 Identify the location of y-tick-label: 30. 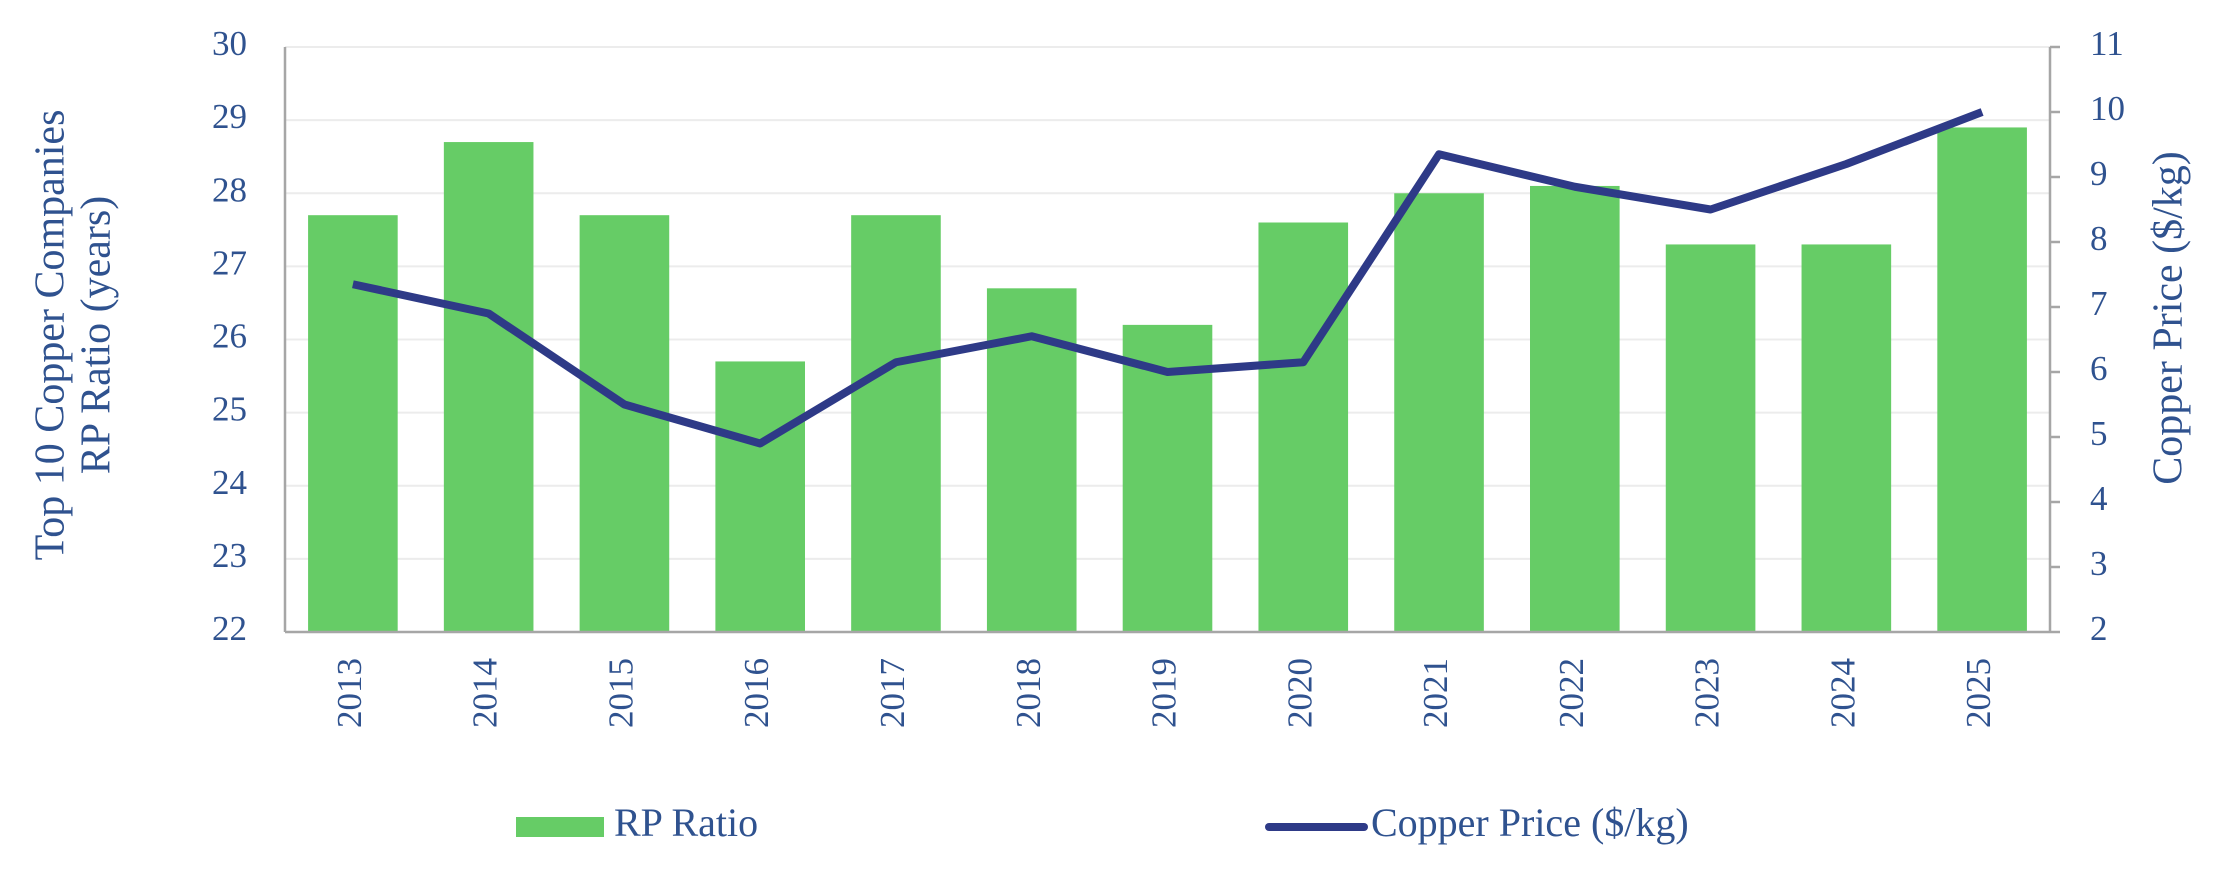
(229, 43).